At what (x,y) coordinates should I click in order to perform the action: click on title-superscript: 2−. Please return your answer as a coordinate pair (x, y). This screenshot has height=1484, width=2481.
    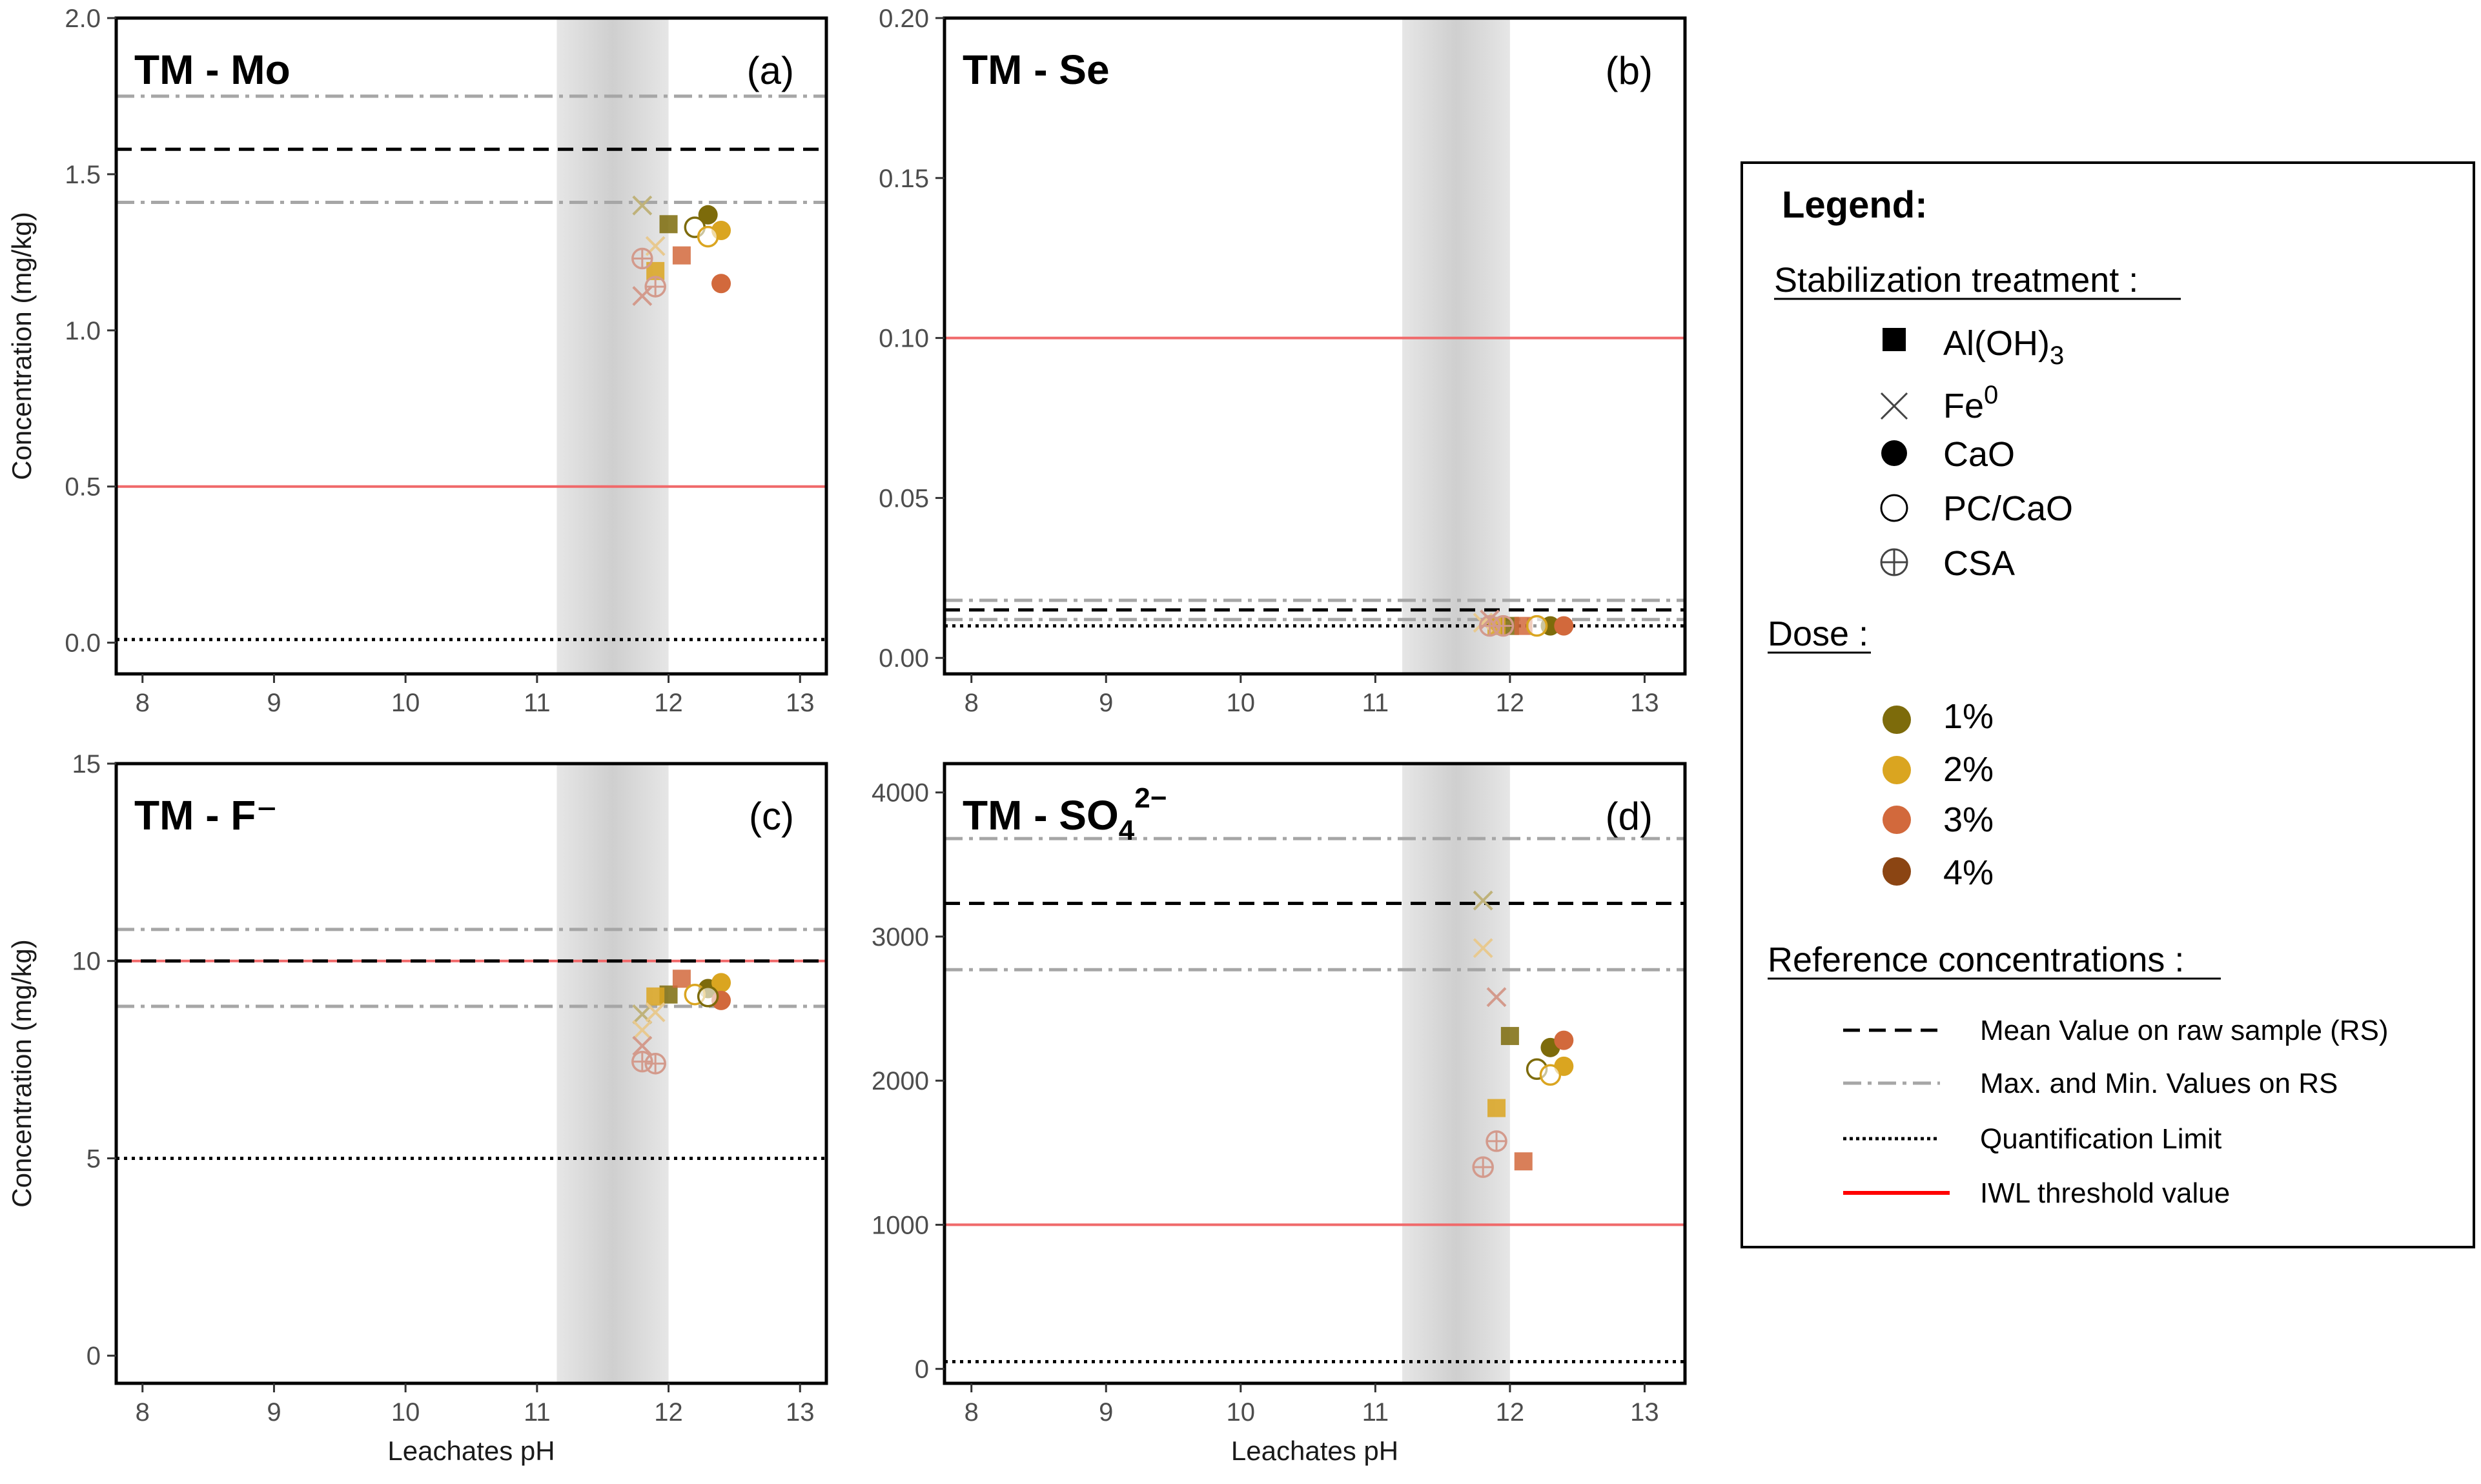
    Looking at the image, I should click on (1150, 798).